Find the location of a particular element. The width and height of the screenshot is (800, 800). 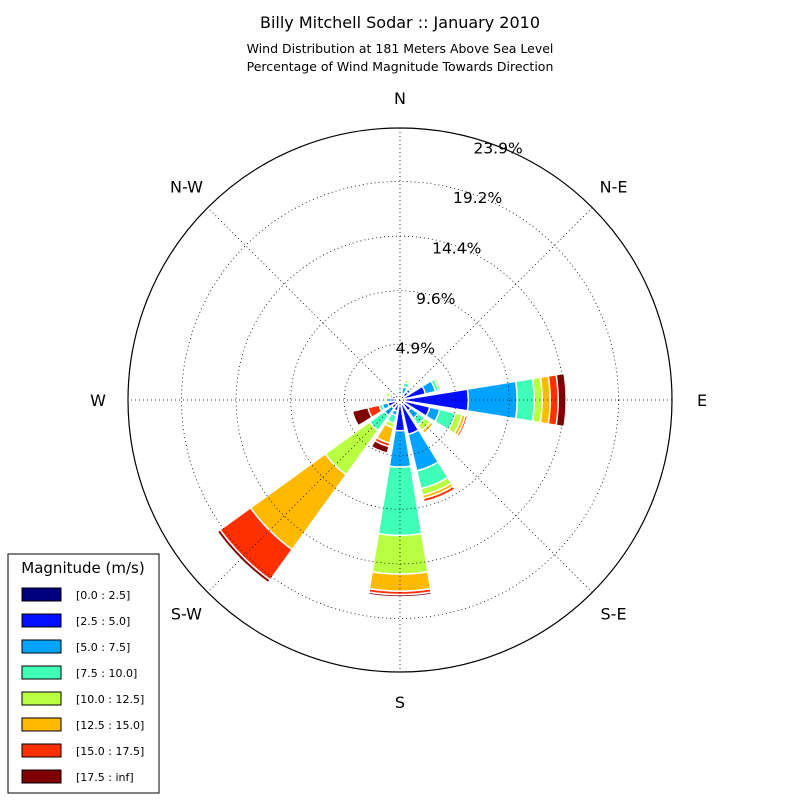

ring-label-2: 14.4% is located at coordinates (456, 249).